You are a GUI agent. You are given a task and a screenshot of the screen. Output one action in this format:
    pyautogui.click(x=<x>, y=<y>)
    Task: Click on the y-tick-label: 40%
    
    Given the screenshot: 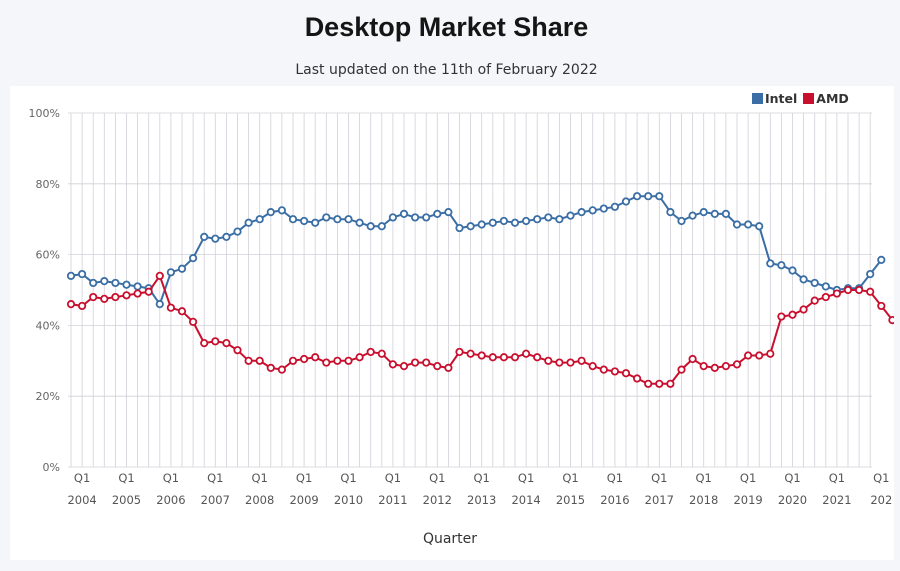 What is the action you would take?
    pyautogui.click(x=48, y=325)
    